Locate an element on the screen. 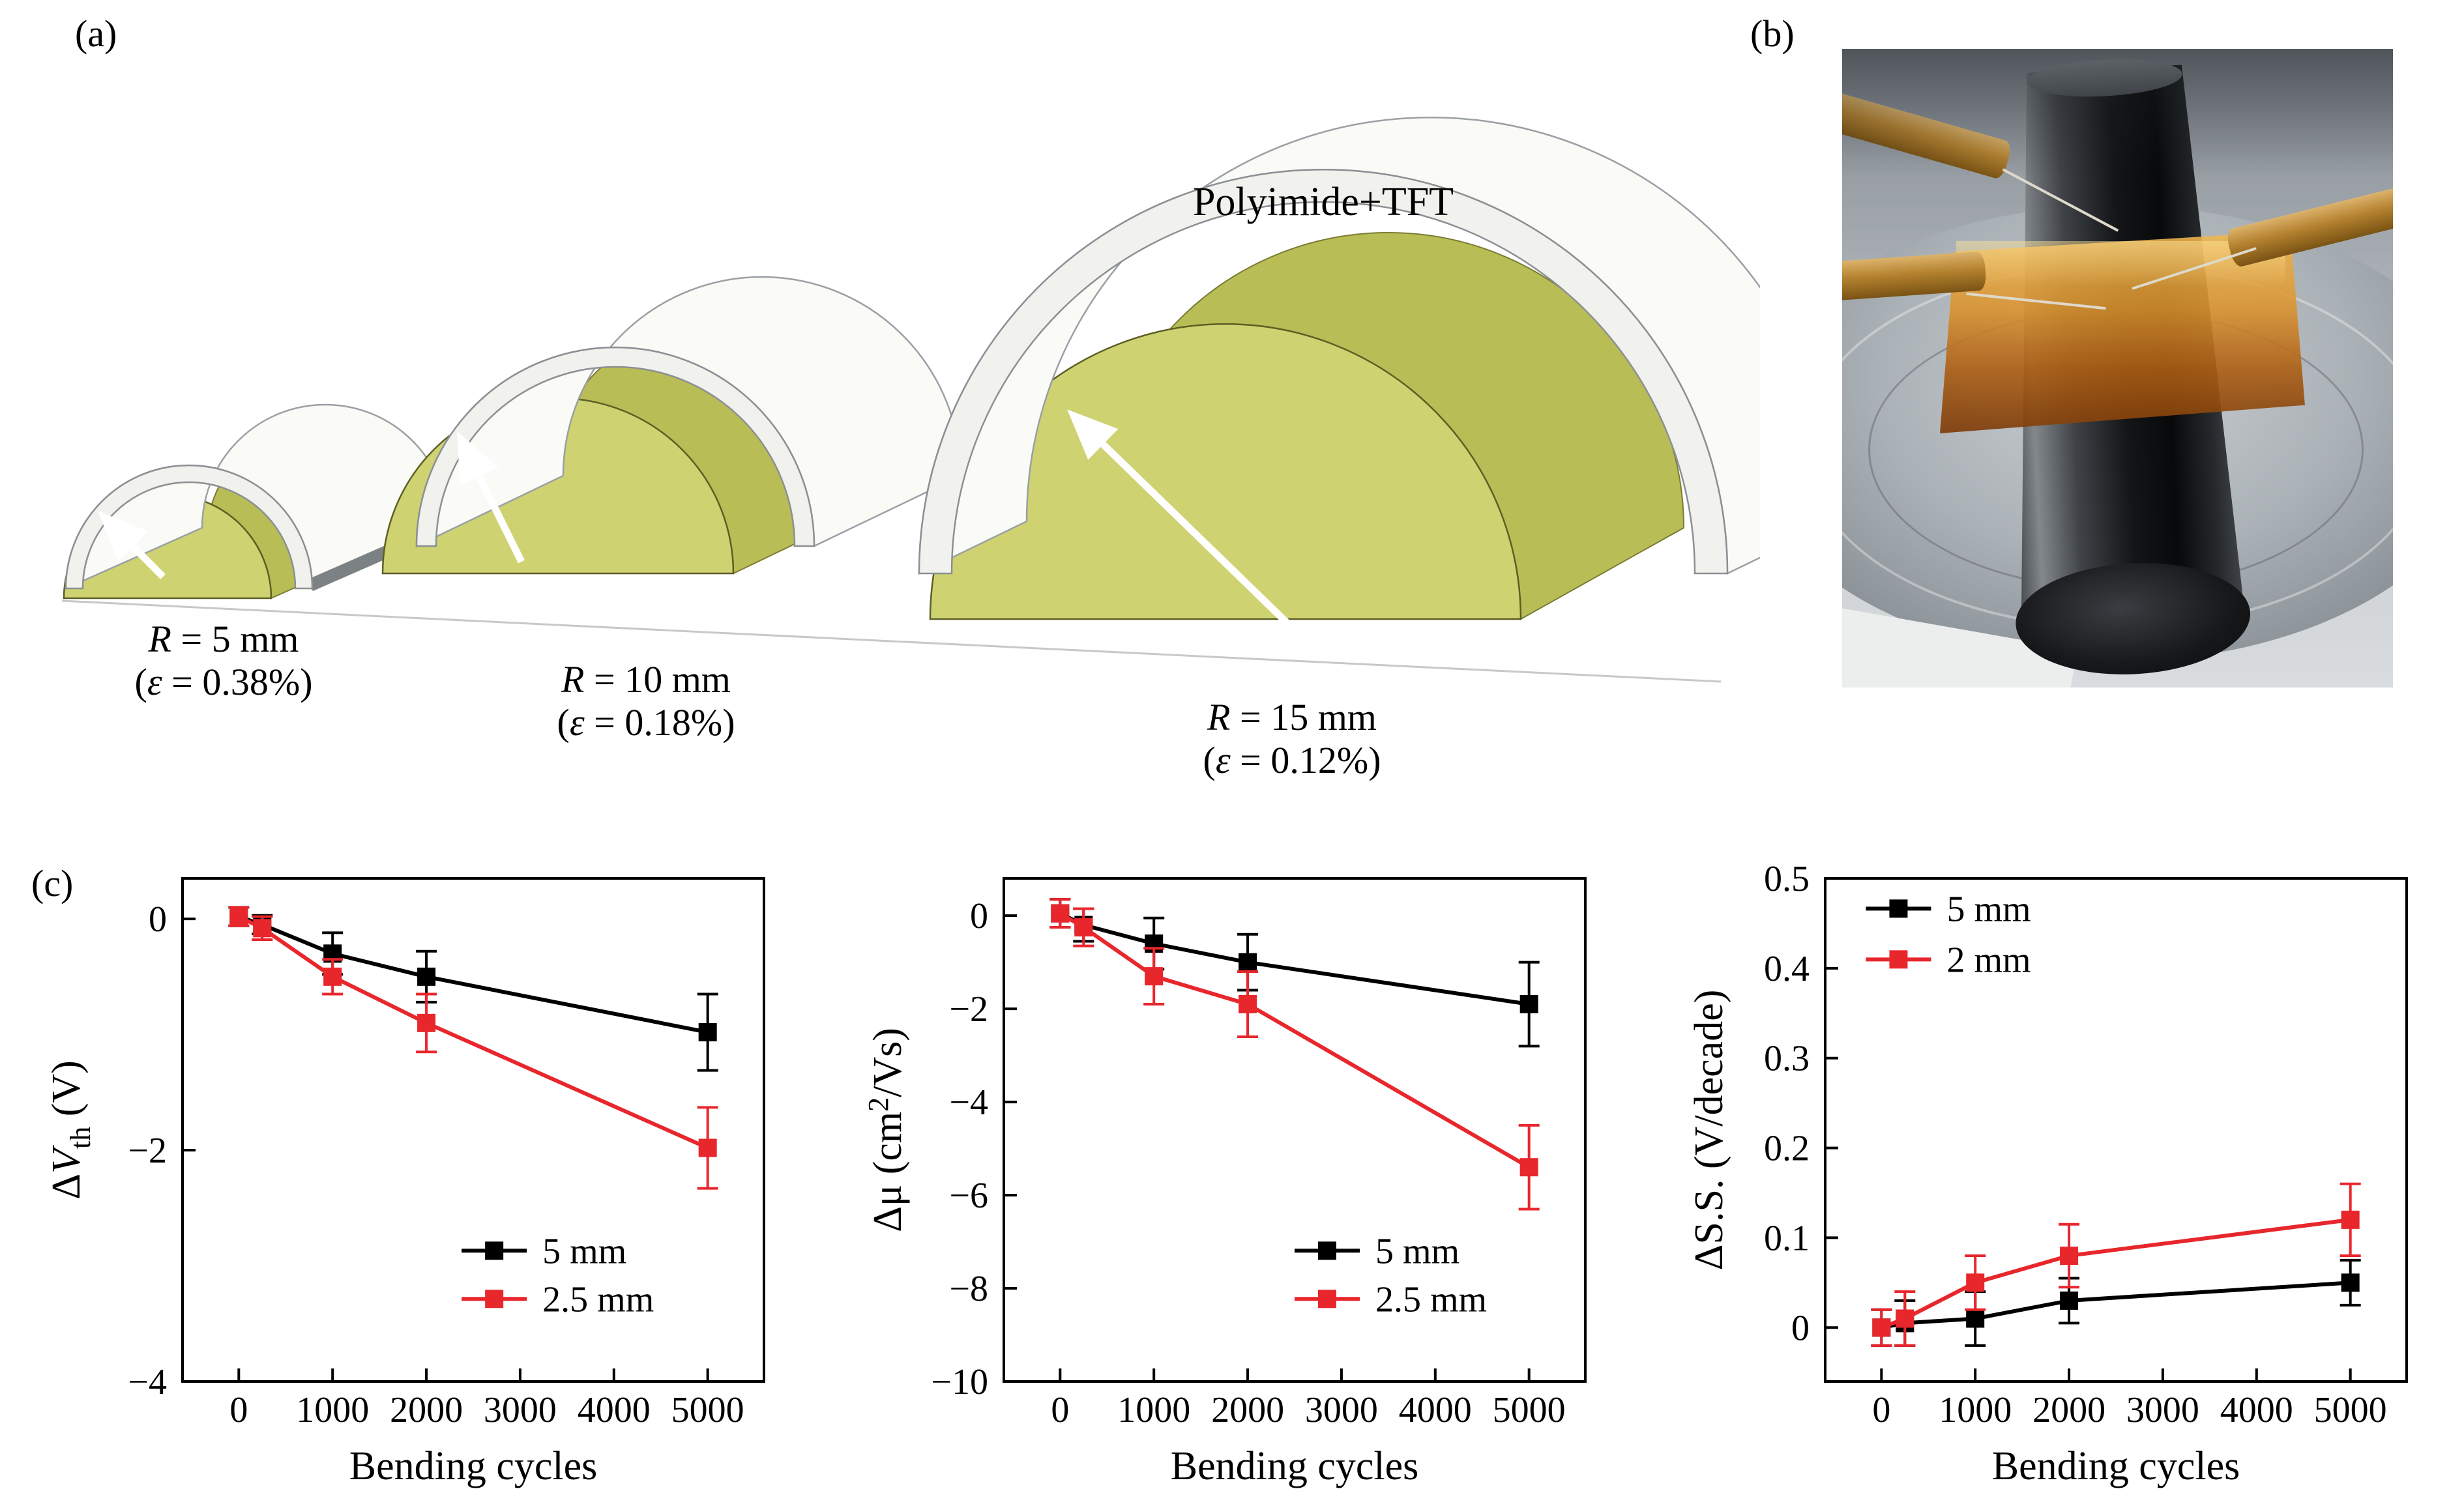 The width and height of the screenshot is (2464, 1504). svg-text: 0.3 is located at coordinates (1787, 1059).